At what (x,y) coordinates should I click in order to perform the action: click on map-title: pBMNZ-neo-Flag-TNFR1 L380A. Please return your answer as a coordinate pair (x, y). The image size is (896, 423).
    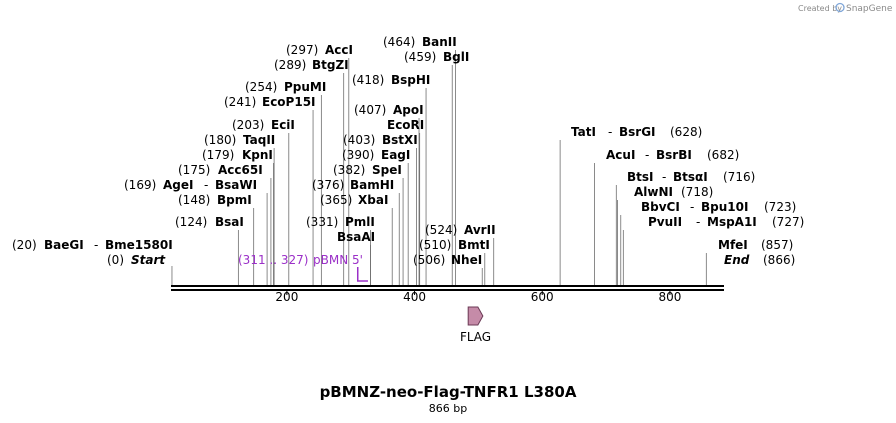
    Looking at the image, I should click on (448, 392).